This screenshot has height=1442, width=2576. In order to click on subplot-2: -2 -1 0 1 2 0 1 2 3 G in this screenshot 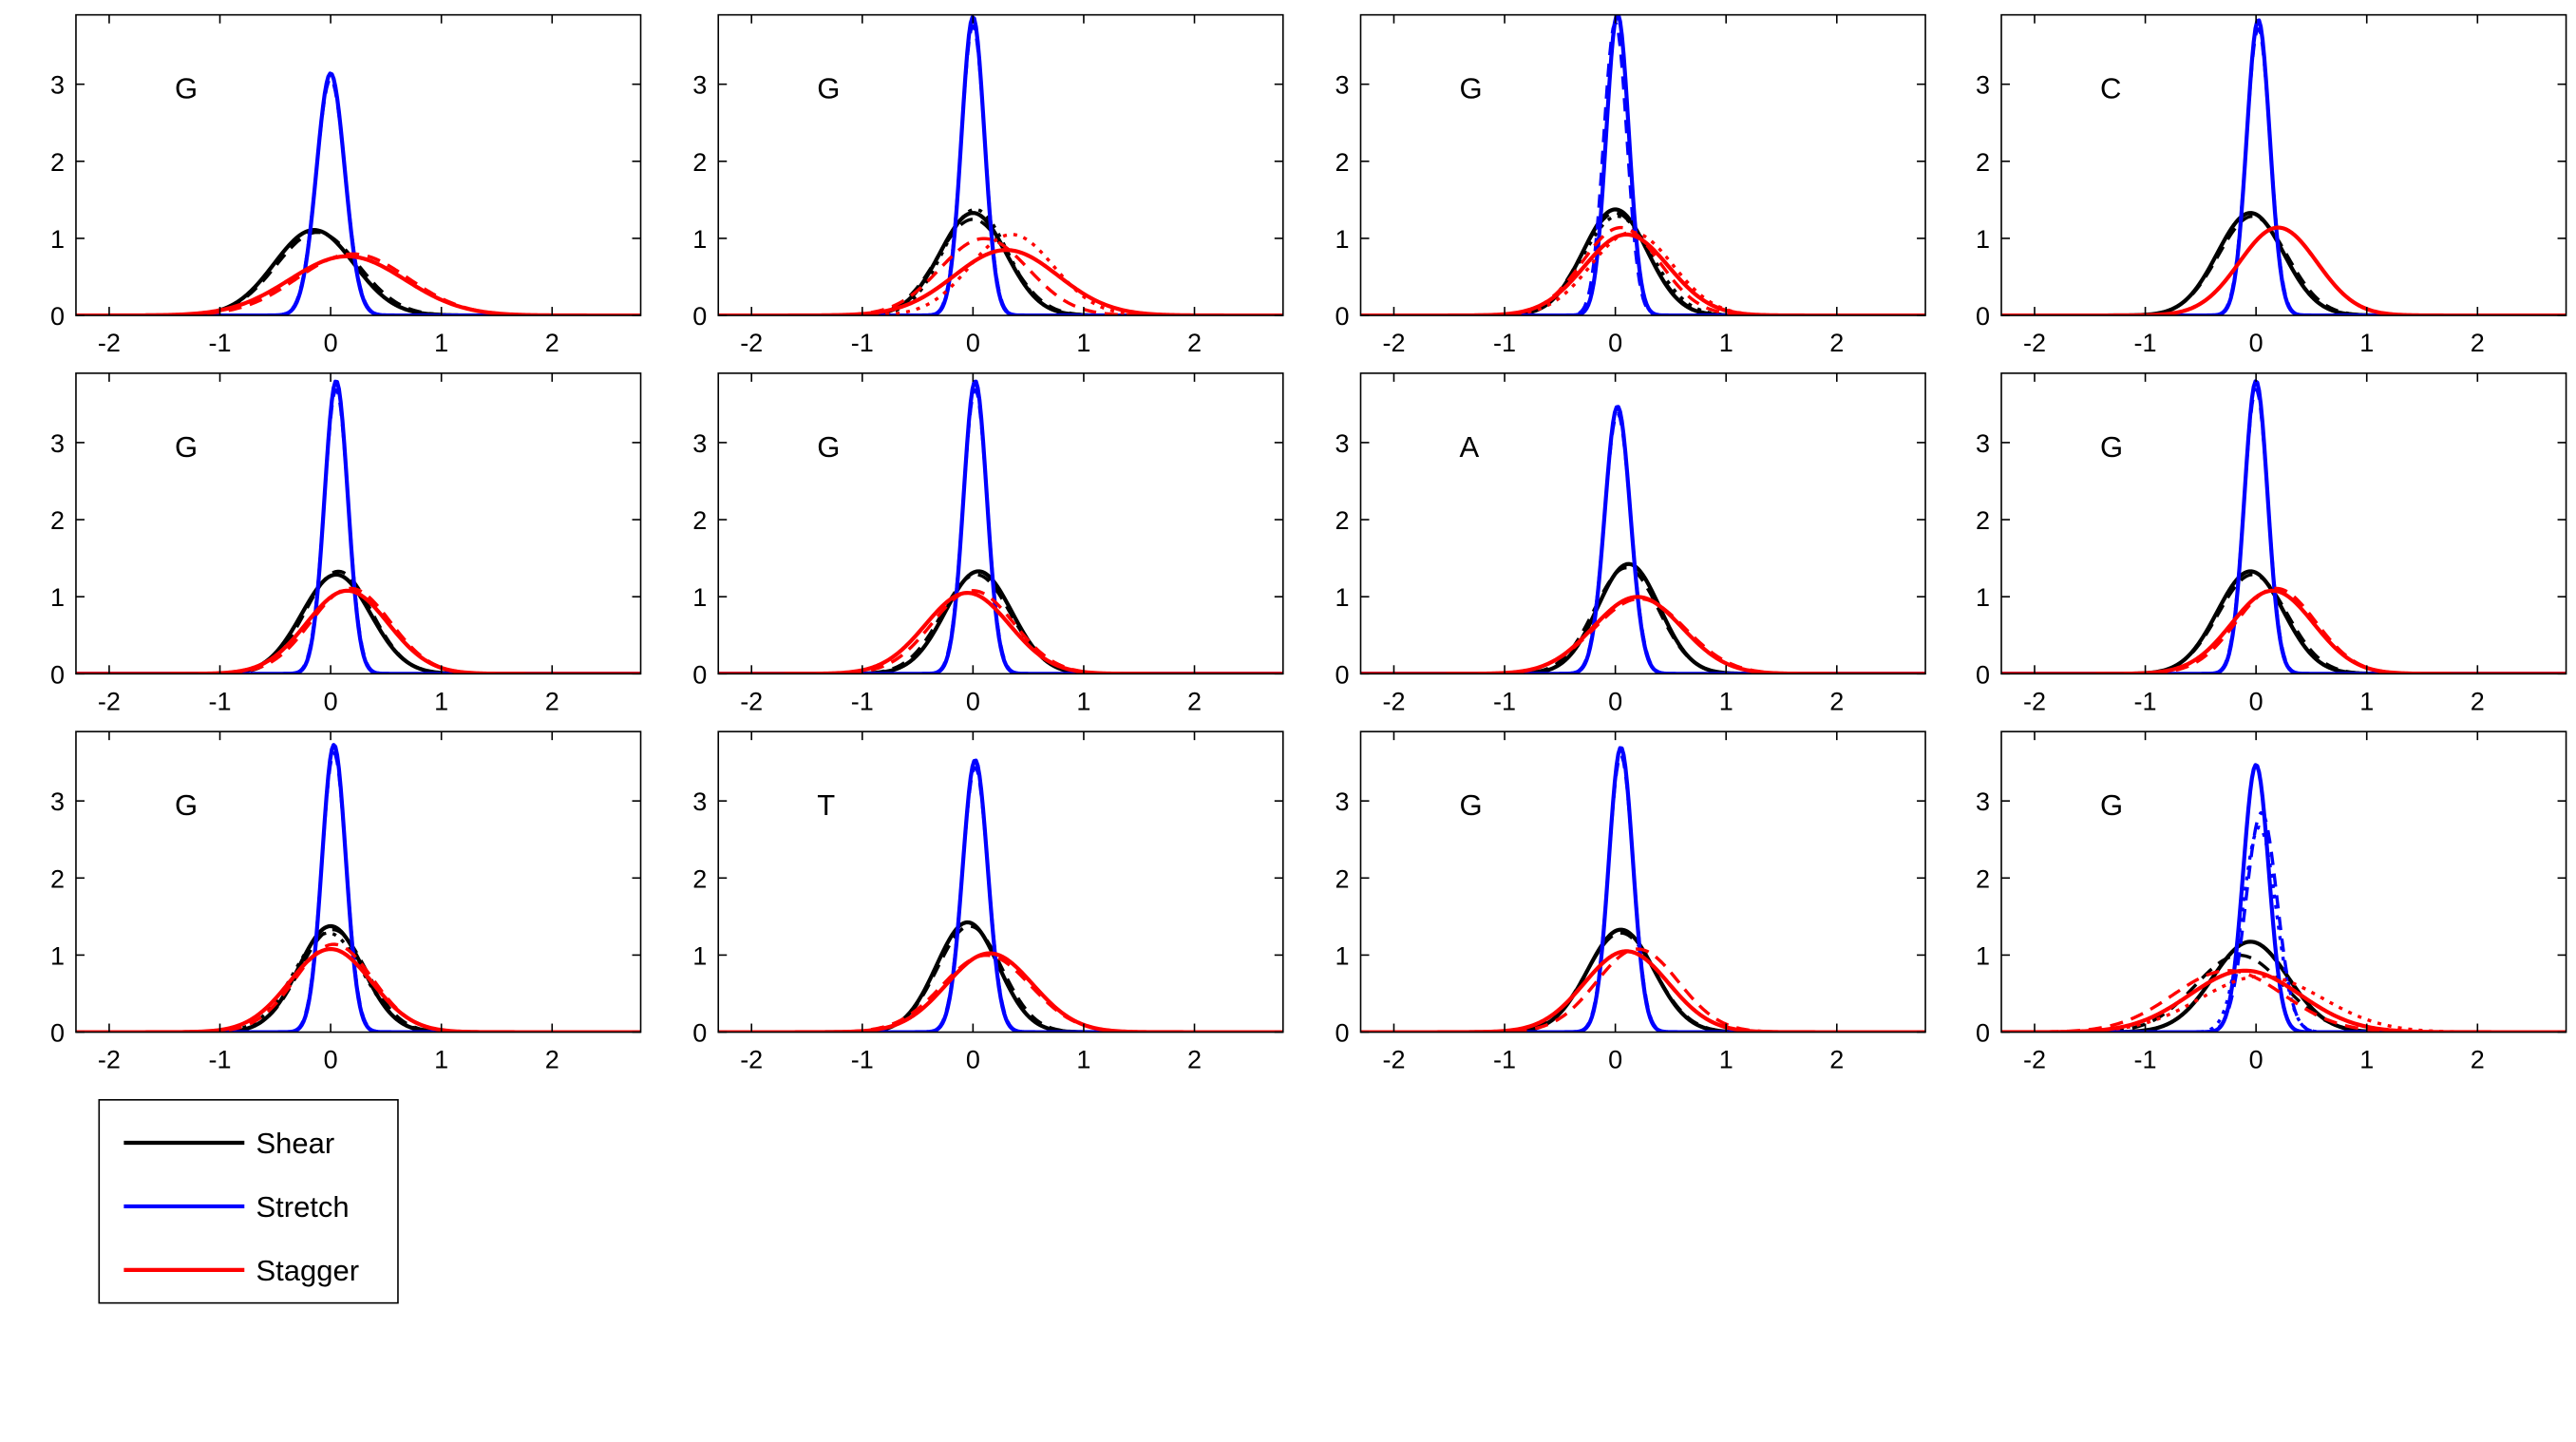, I will do `click(988, 185)`.